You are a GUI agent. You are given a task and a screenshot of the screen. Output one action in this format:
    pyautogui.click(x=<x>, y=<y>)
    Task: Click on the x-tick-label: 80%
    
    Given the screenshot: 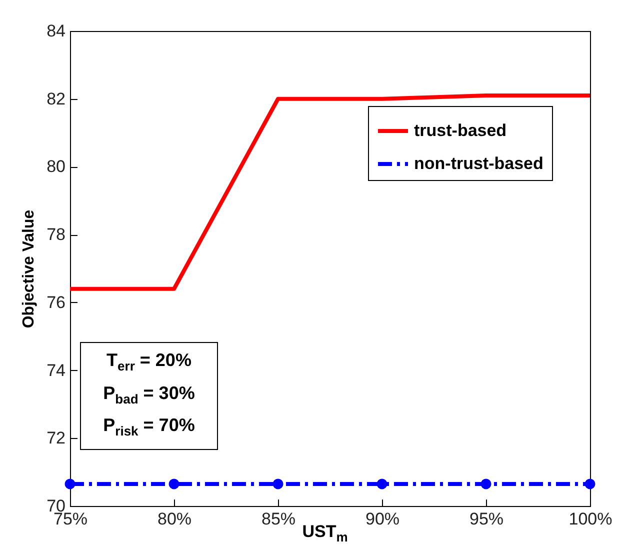 What is the action you would take?
    pyautogui.click(x=174, y=519)
    